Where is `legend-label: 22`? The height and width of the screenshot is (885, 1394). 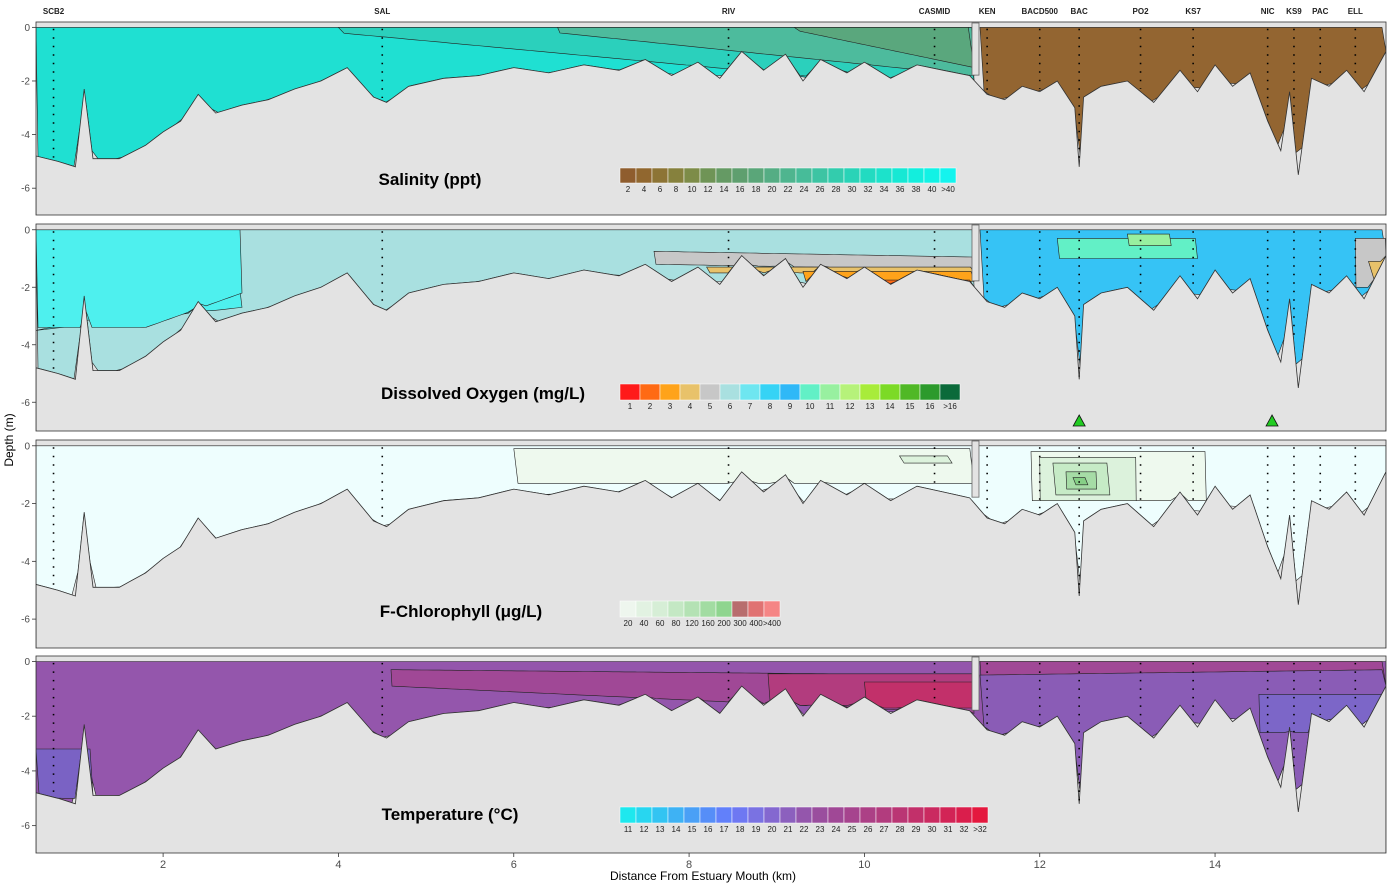
legend-label: 22 is located at coordinates (804, 829).